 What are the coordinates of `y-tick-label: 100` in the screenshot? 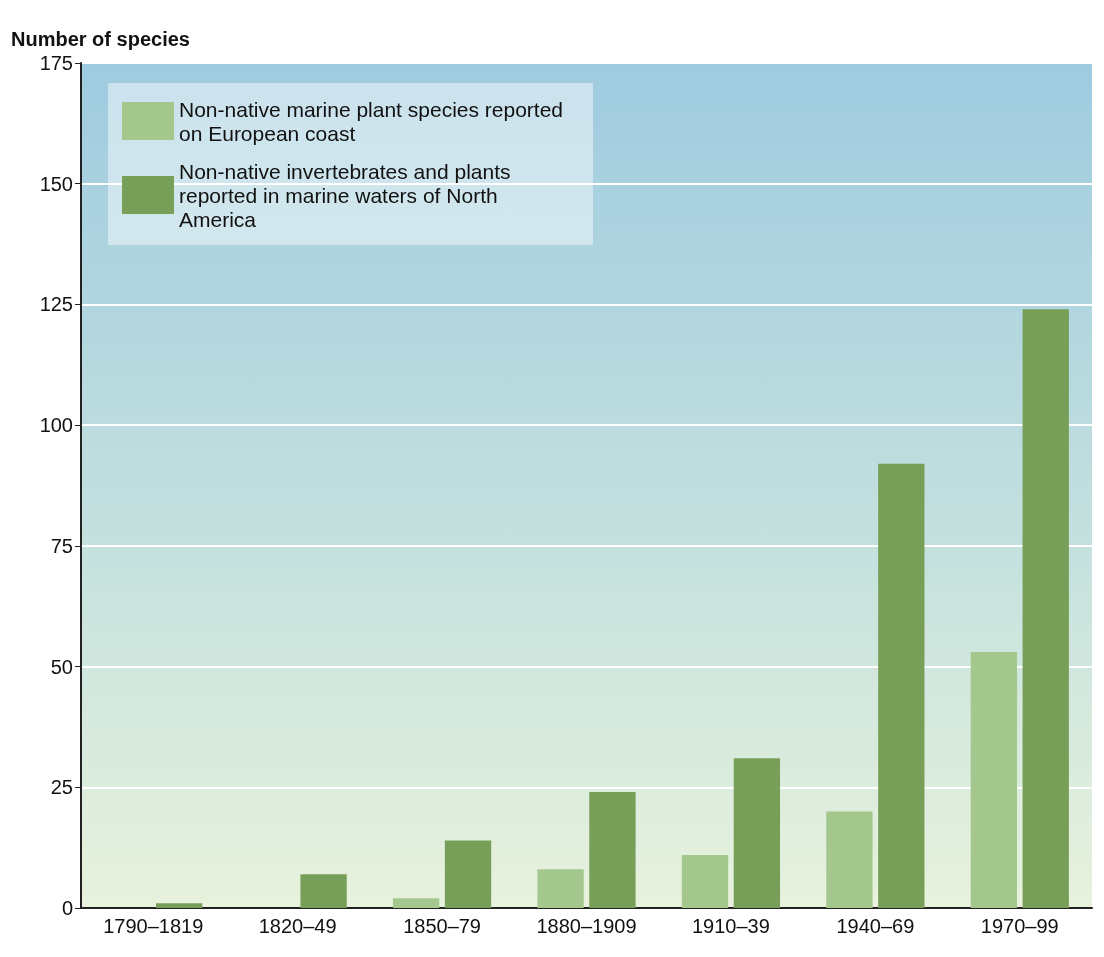 It's located at (56, 425).